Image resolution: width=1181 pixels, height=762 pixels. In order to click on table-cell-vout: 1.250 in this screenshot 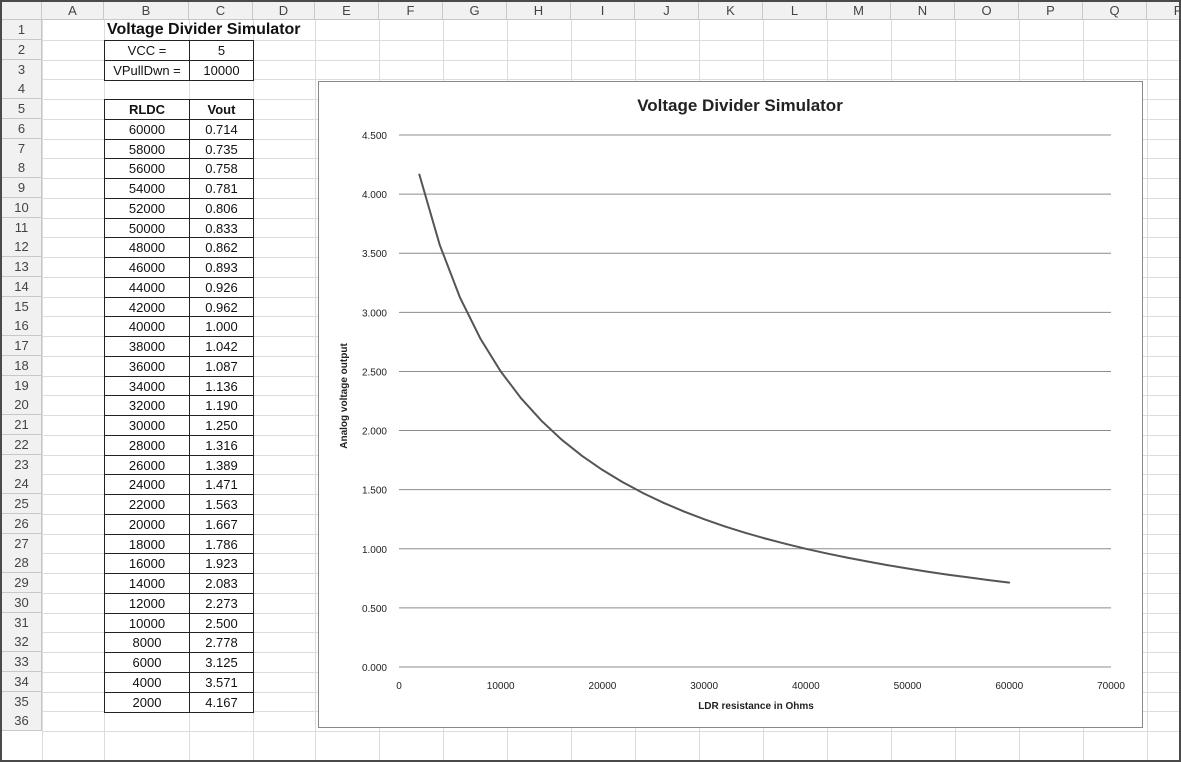, I will do `click(221, 425)`.